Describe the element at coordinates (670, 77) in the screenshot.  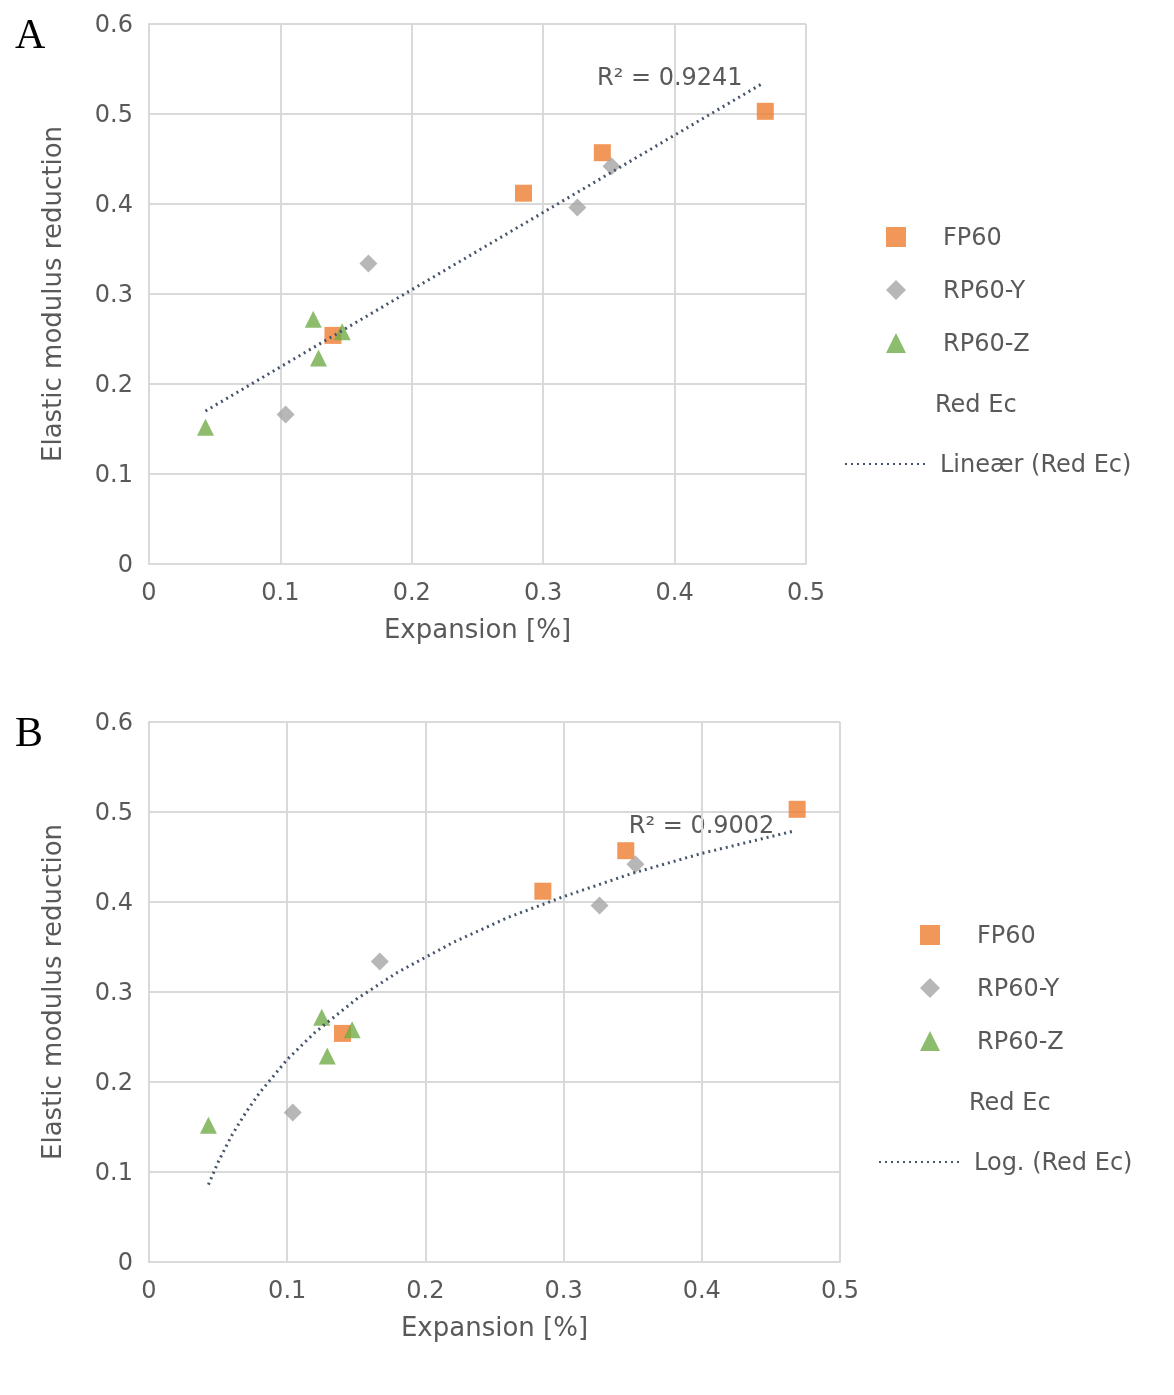
I see `annotation: R² = 0.9241` at that location.